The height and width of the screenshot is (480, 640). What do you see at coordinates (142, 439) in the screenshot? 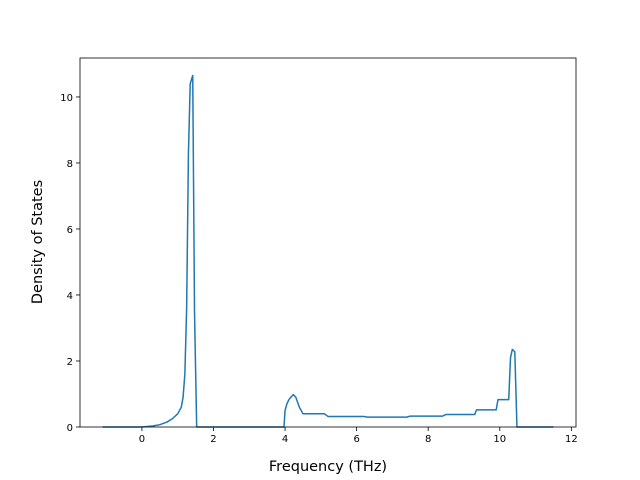
I see `x-tick-label: 0` at bounding box center [142, 439].